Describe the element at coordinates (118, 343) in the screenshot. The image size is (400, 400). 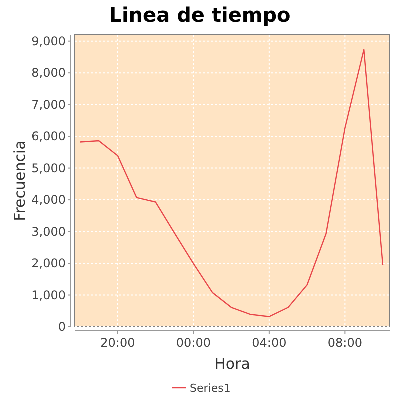
I see `x-tick-label: 20:00` at that location.